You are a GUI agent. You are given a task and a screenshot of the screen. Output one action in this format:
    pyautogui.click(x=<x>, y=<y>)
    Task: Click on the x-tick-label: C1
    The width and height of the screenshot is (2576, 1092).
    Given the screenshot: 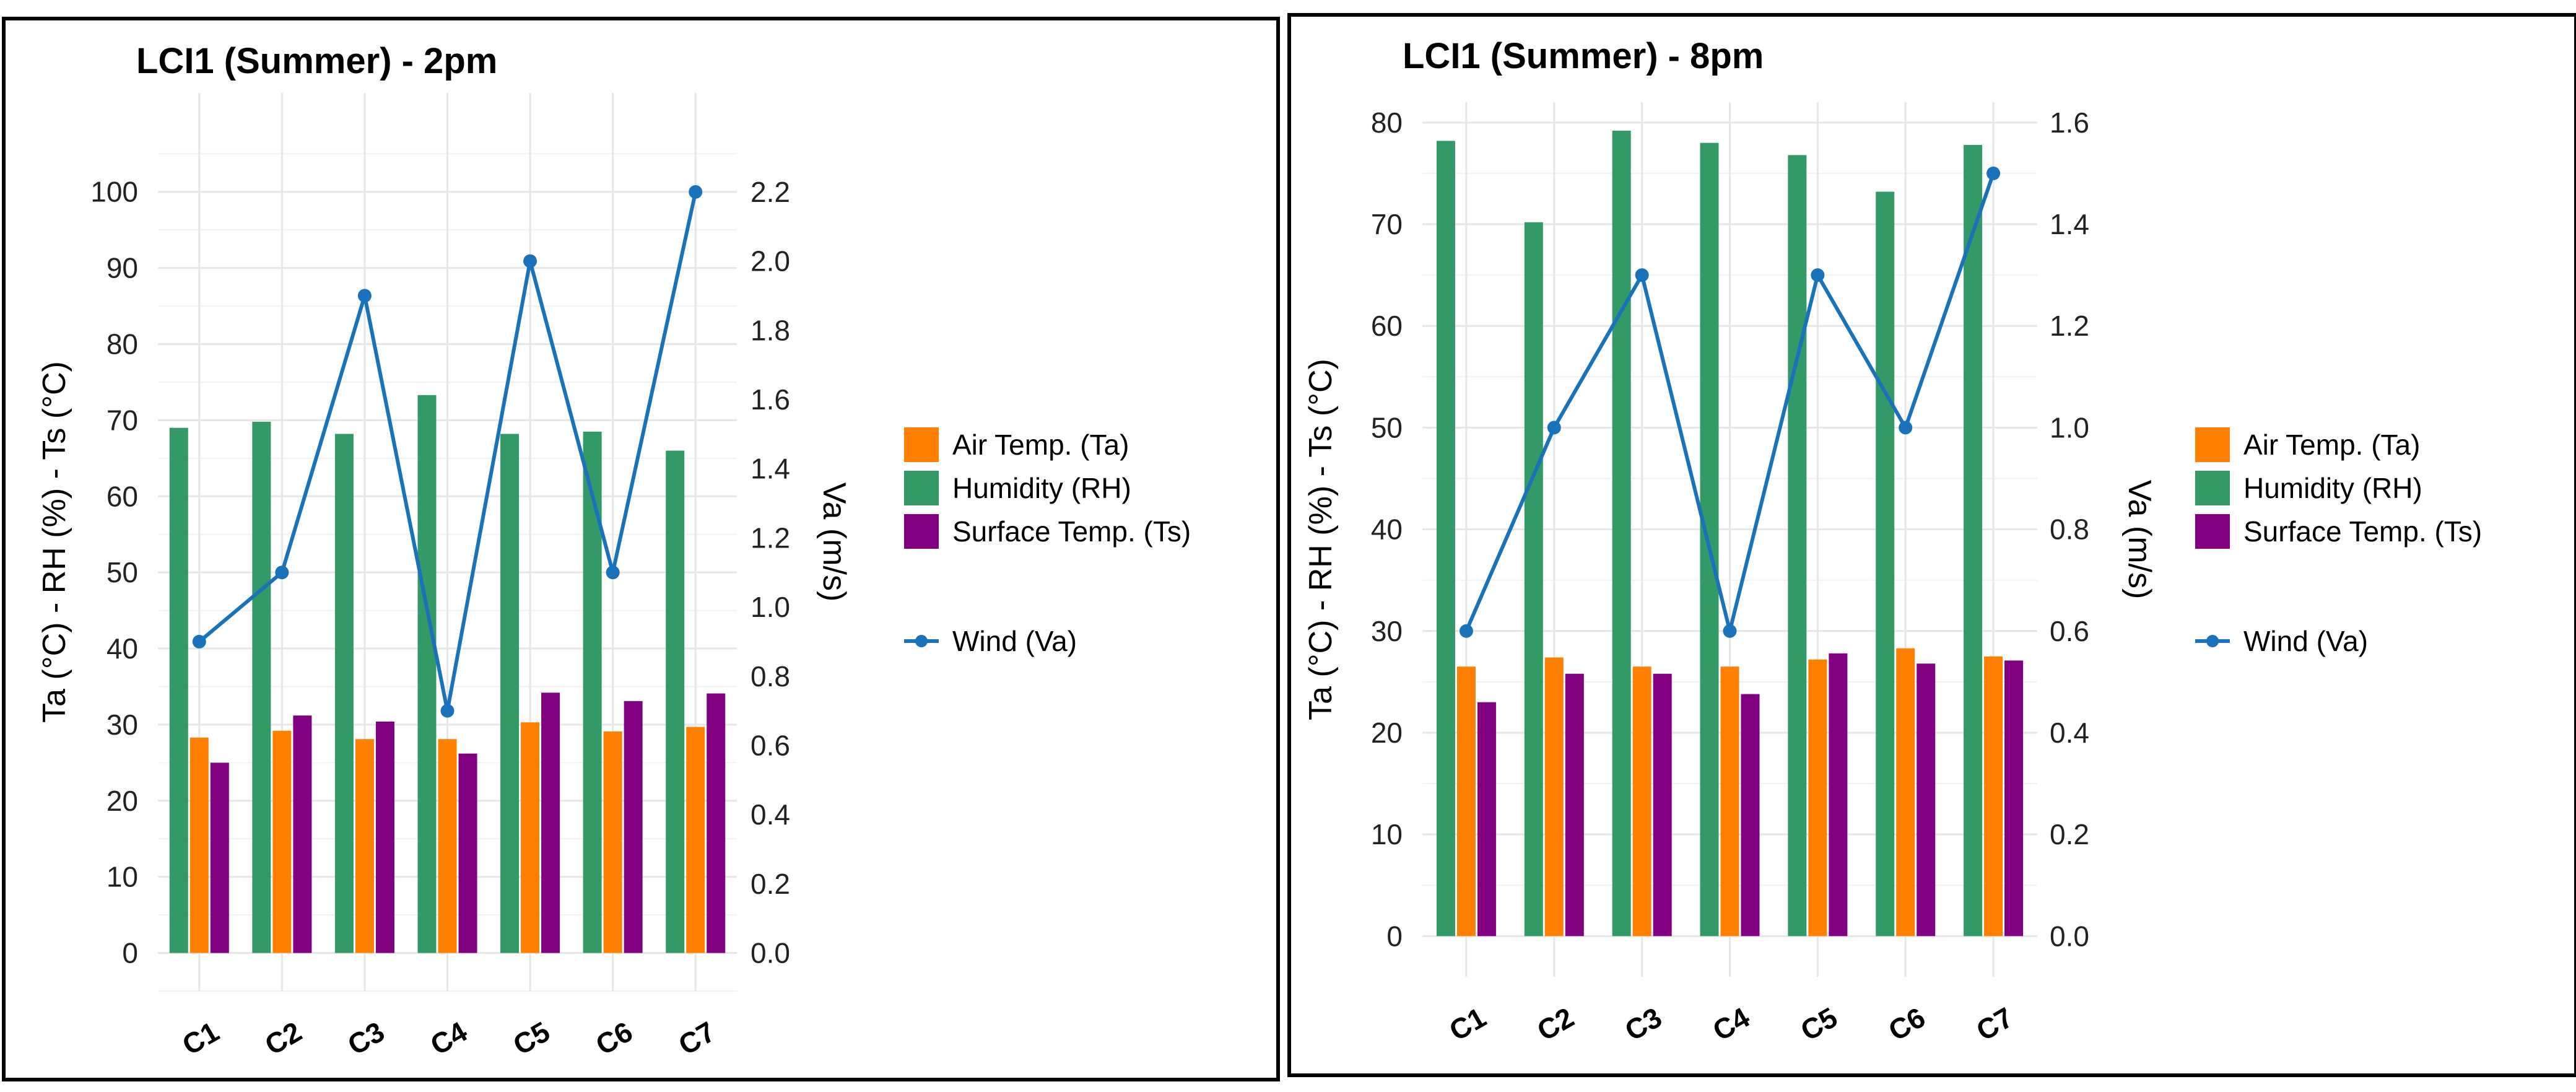 What is the action you would take?
    pyautogui.click(x=200, y=1038)
    